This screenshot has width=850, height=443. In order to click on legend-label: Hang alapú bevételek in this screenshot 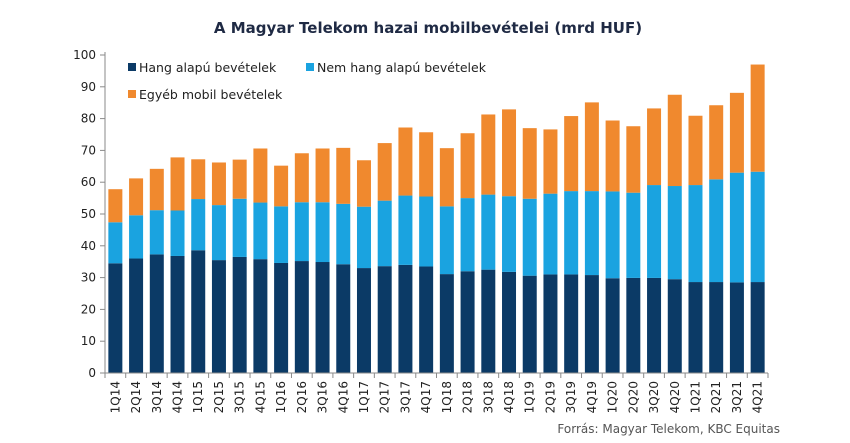, I will do `click(208, 67)`.